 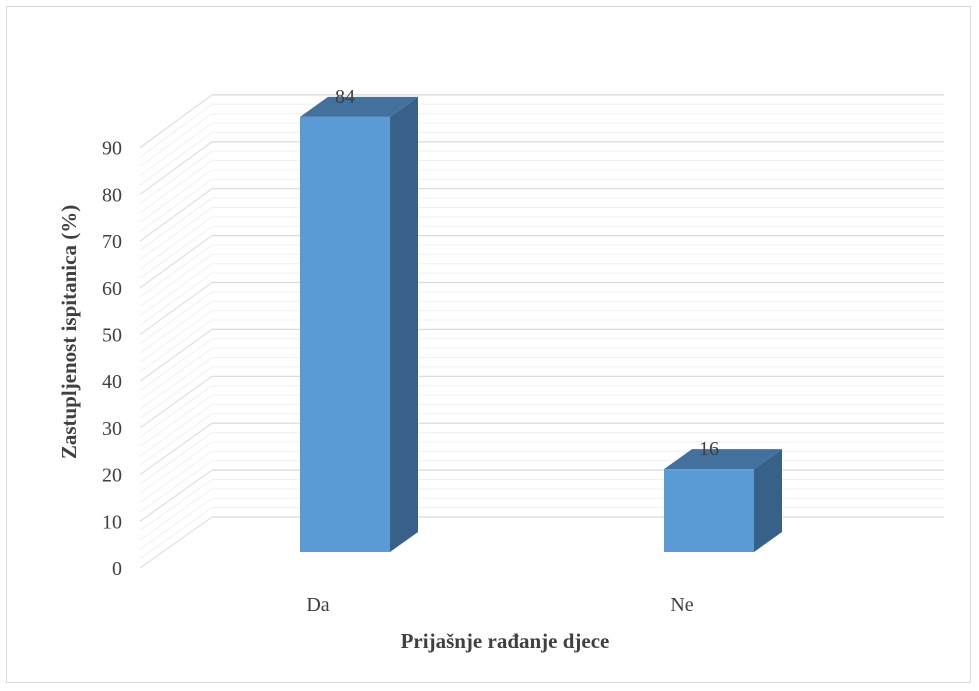 I want to click on y-tick-label: 50, so click(x=112, y=336).